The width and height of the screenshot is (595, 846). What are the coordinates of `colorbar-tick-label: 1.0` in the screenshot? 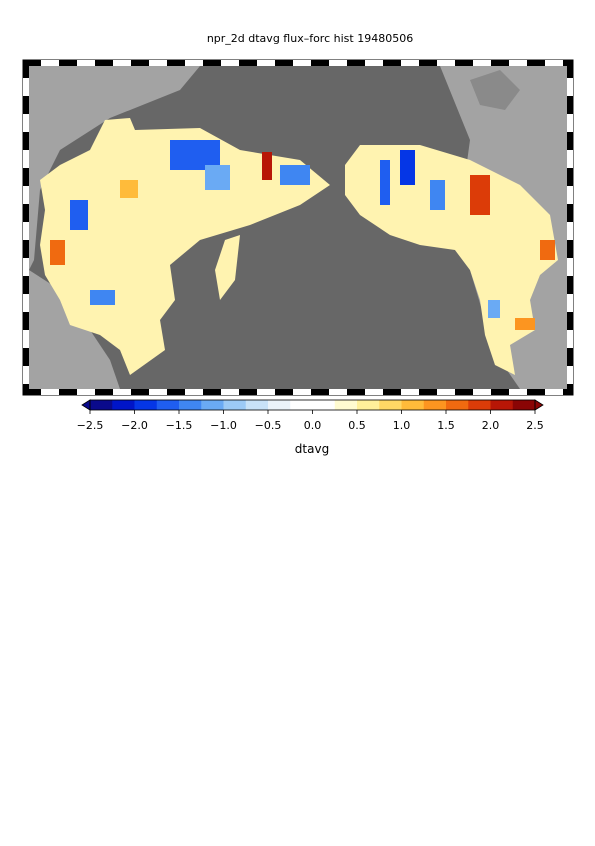 It's located at (402, 425).